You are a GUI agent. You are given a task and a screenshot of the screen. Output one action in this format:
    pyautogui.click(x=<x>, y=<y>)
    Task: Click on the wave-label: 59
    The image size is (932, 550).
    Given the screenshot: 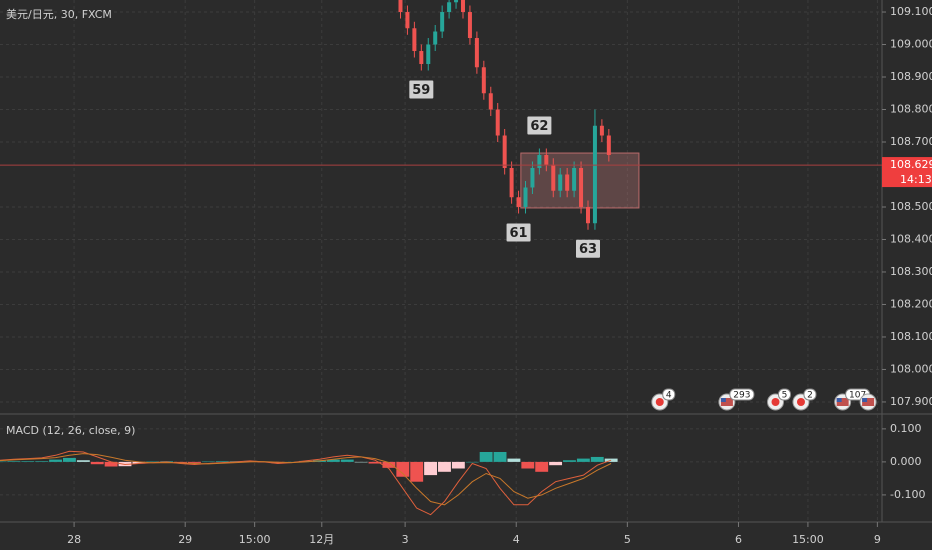 What is the action you would take?
    pyautogui.click(x=421, y=90)
    